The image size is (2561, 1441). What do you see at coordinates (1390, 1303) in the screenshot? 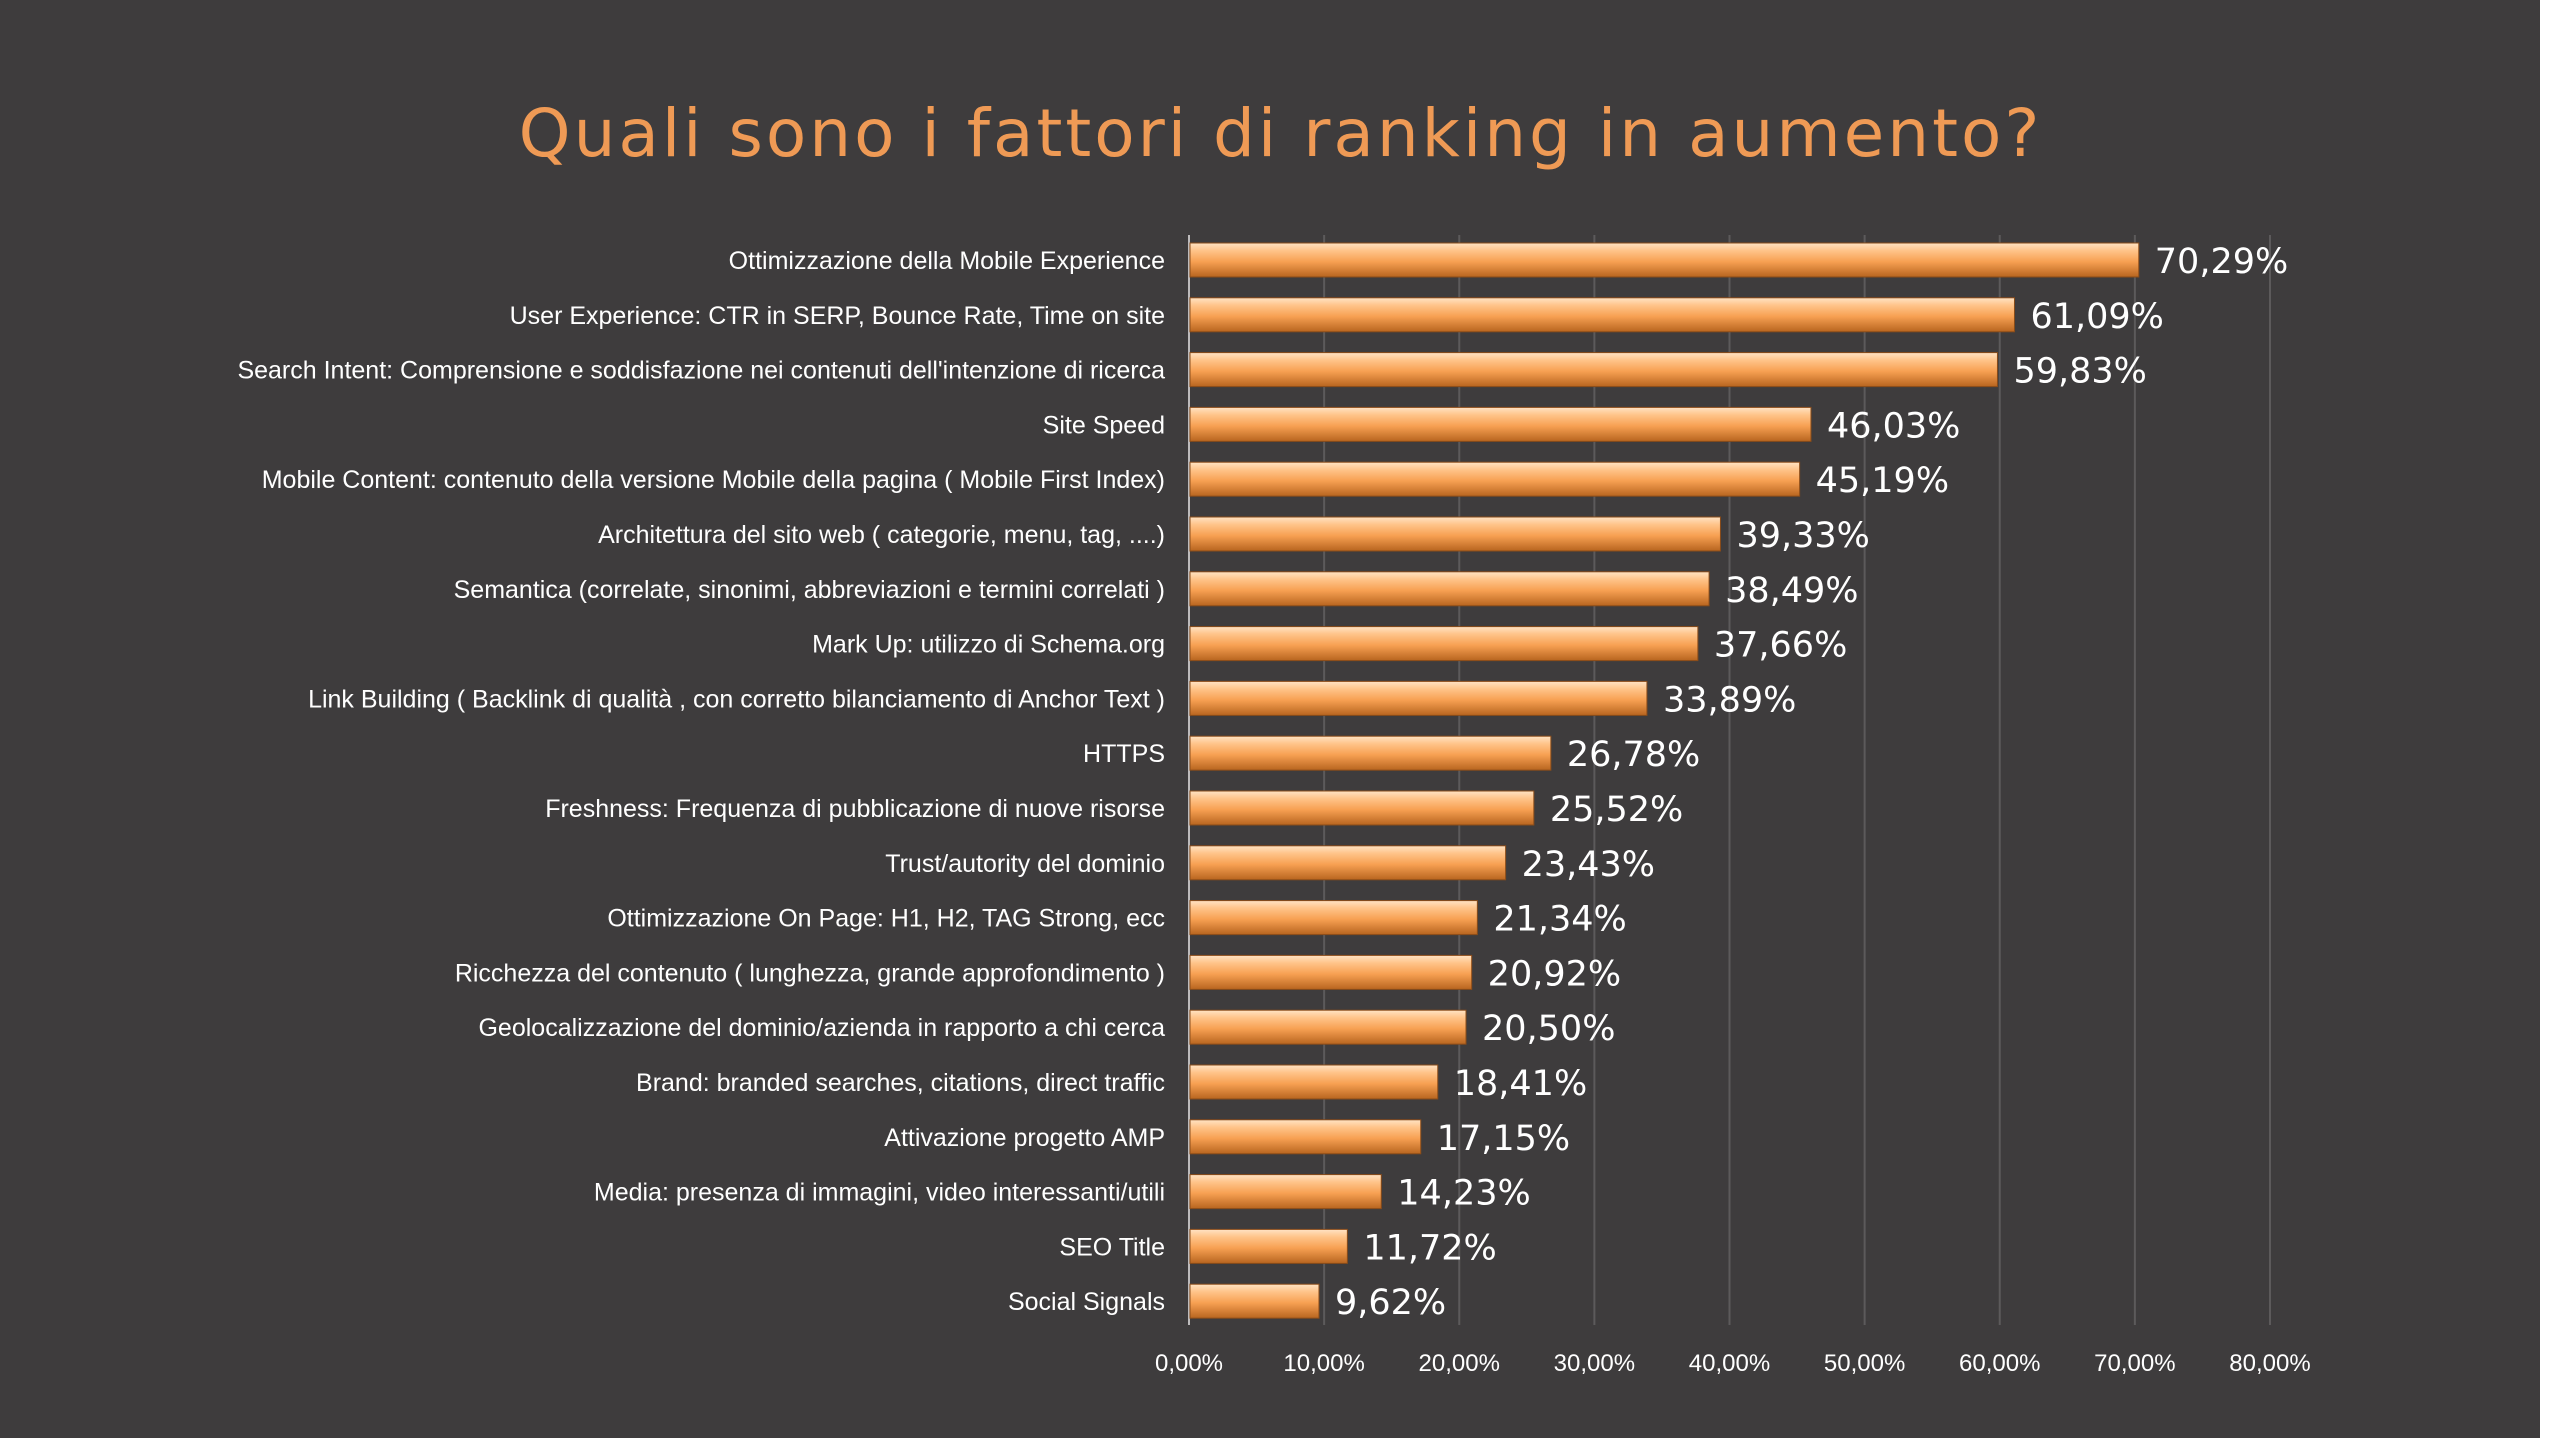
I see `value-label: 9,62%` at bounding box center [1390, 1303].